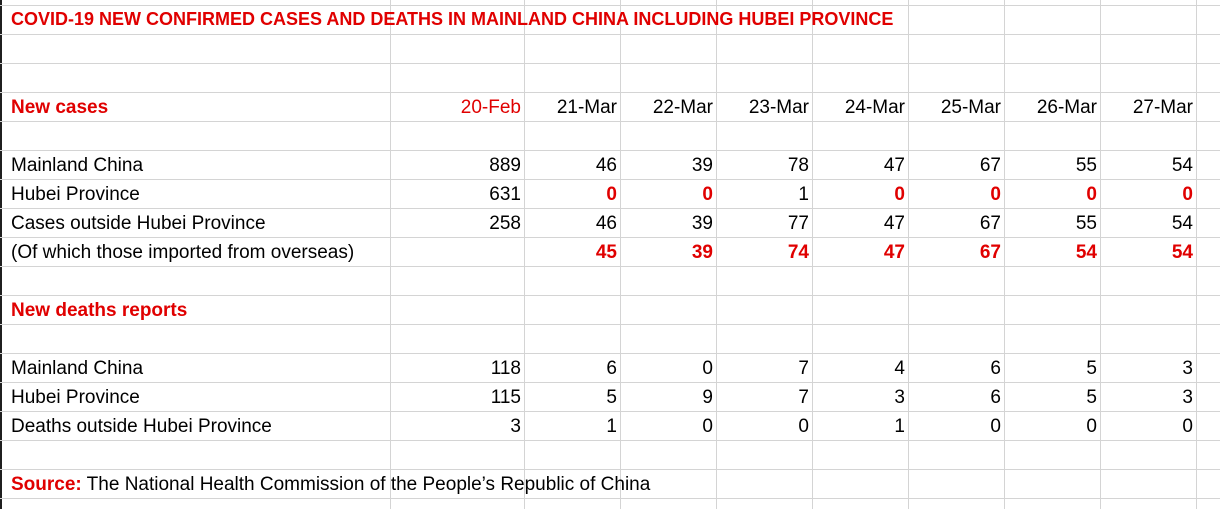  Describe the element at coordinates (1, 254) in the screenshot. I see `column-boundary` at that location.